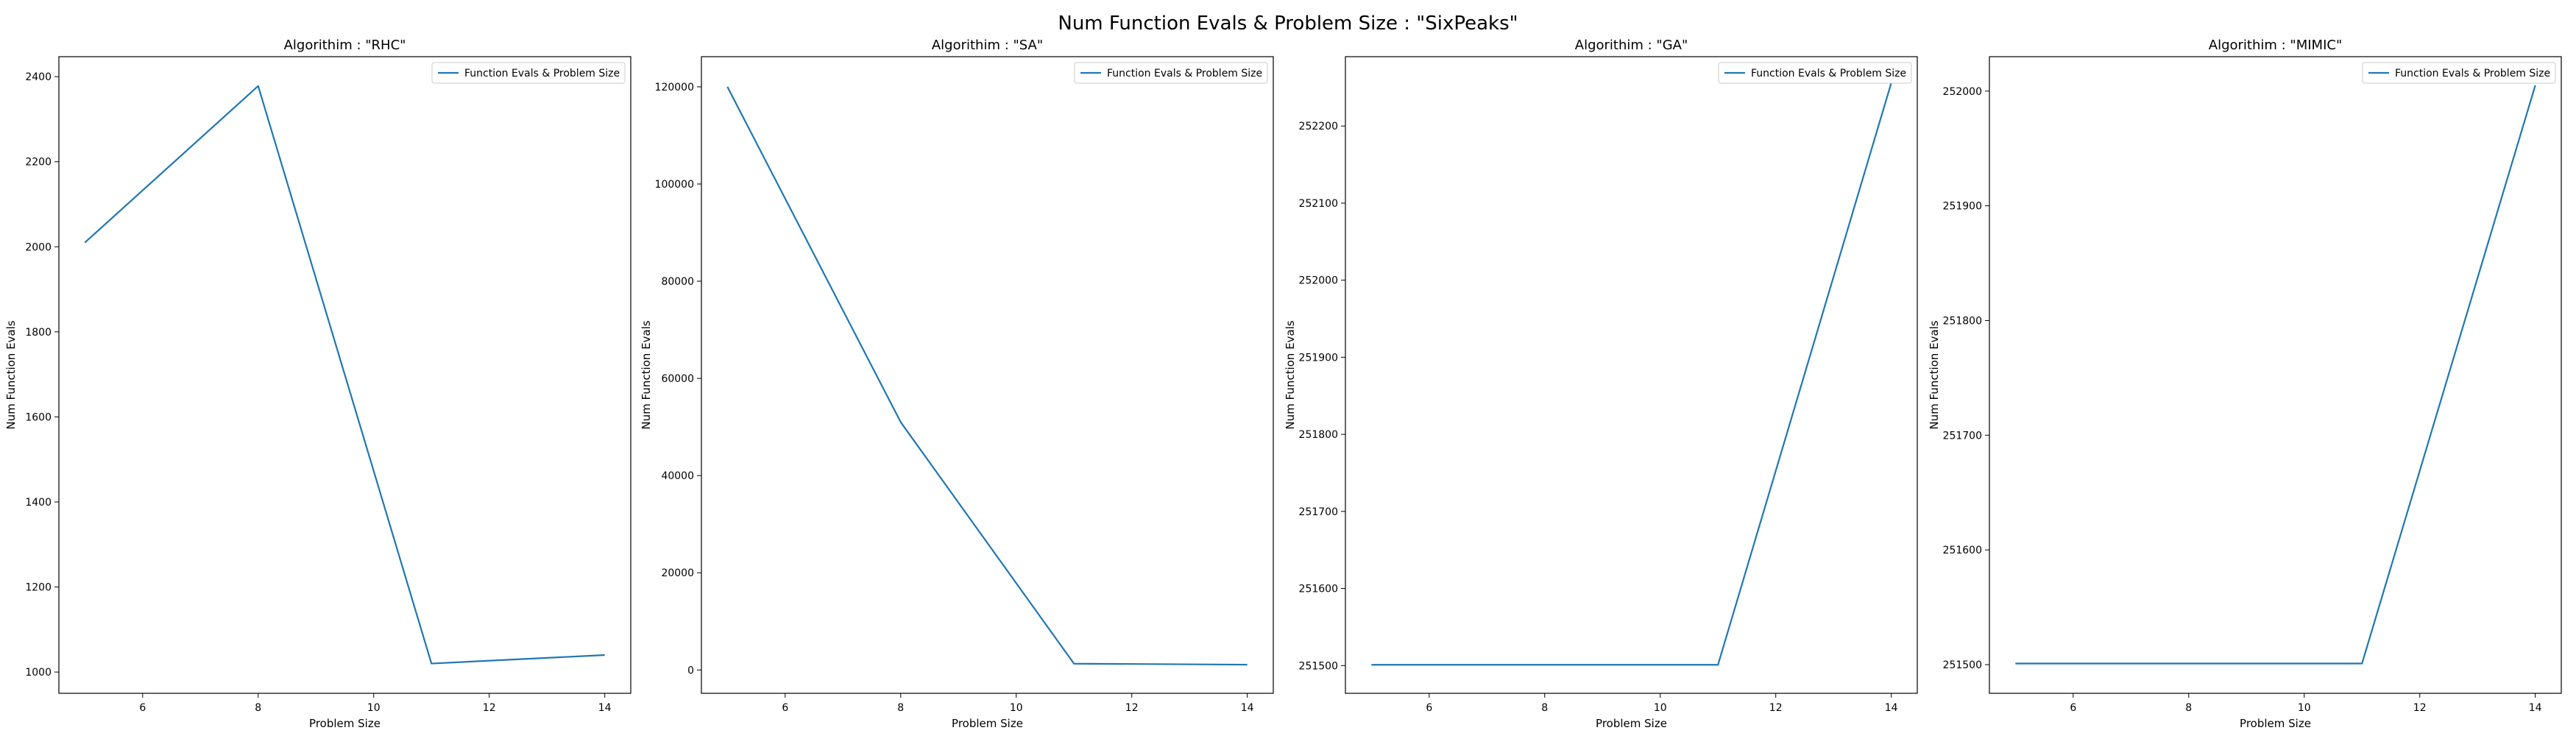 This screenshot has height=736, width=2576. I want to click on chart-title: Algorithim : "GA", so click(1631, 45).